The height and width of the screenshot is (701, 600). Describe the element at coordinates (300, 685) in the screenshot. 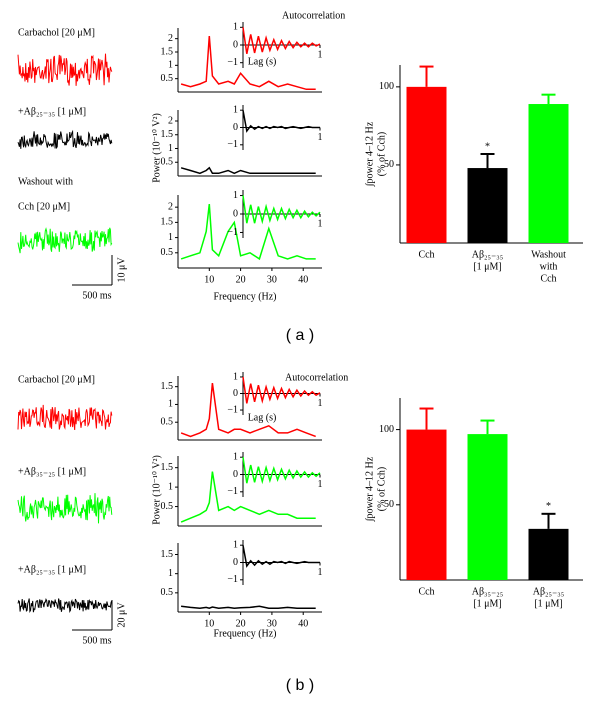

I see `panel-label: ( b )` at that location.